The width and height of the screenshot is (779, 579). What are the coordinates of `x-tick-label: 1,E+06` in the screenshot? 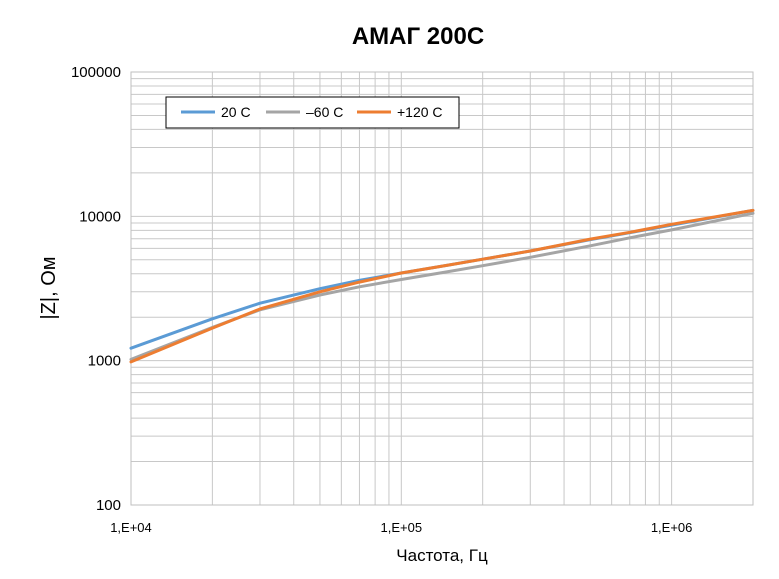 It's located at (672, 527).